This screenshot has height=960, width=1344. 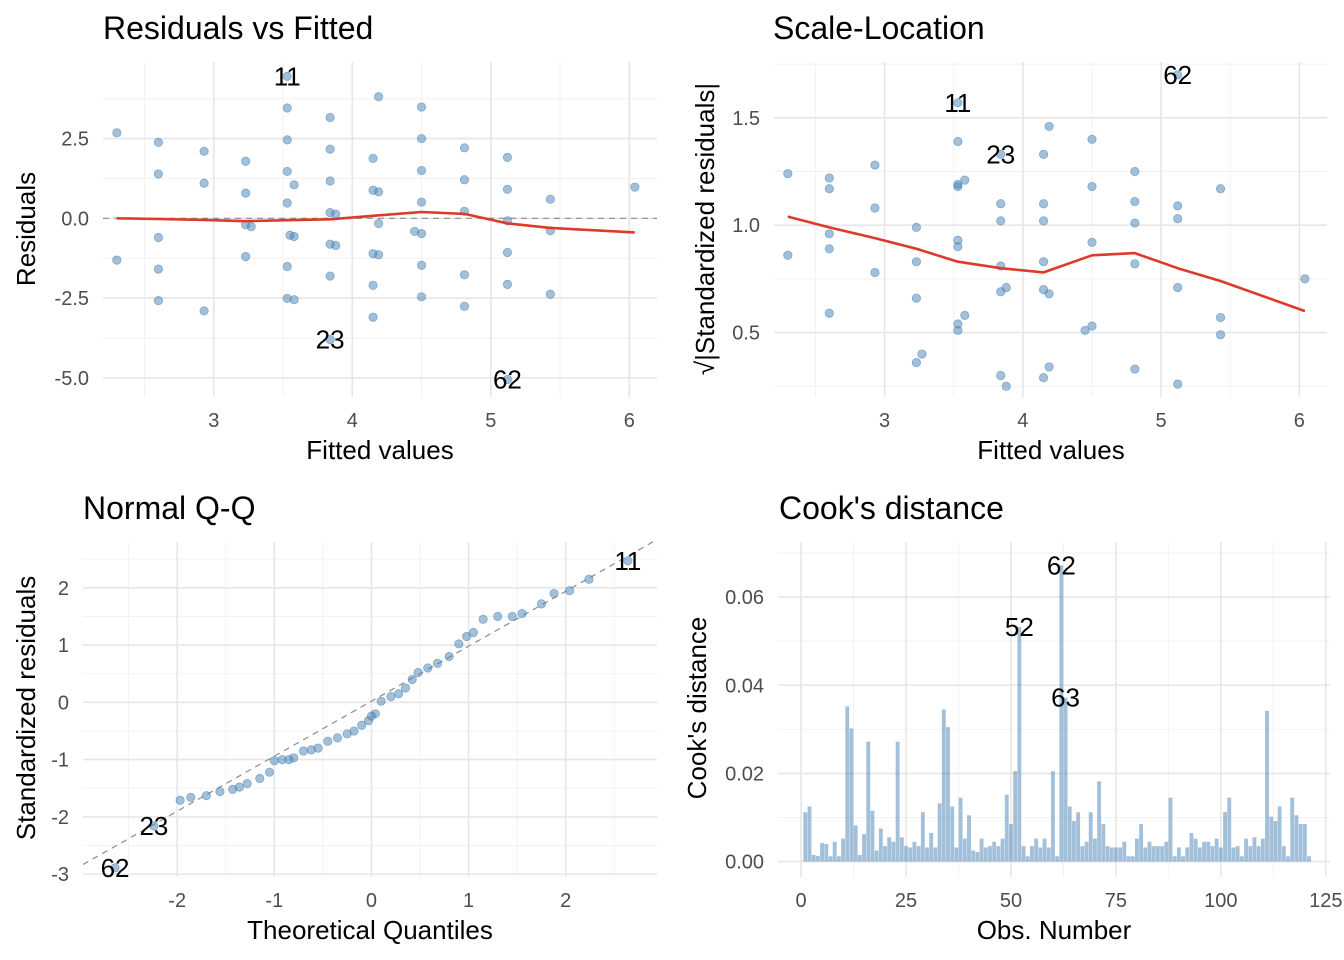 I want to click on x-tick-label: 50, so click(x=1011, y=901).